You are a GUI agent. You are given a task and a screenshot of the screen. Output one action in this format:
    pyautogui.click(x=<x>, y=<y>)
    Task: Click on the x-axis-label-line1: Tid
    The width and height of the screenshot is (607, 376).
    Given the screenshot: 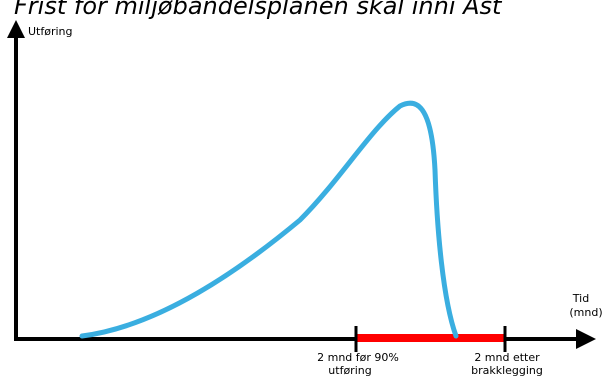 What is the action you would take?
    pyautogui.click(x=580, y=298)
    